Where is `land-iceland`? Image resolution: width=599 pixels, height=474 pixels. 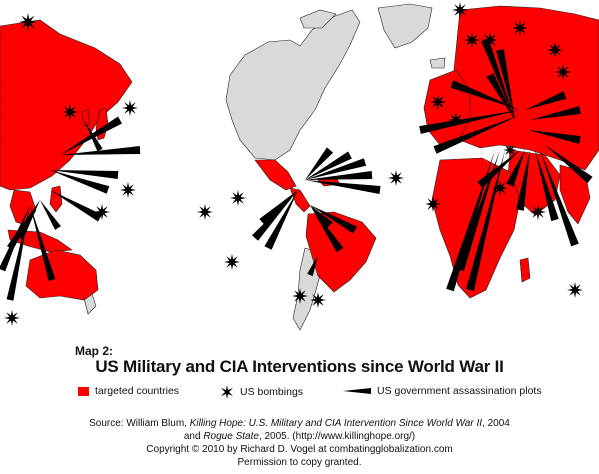
land-iceland is located at coordinates (437, 63).